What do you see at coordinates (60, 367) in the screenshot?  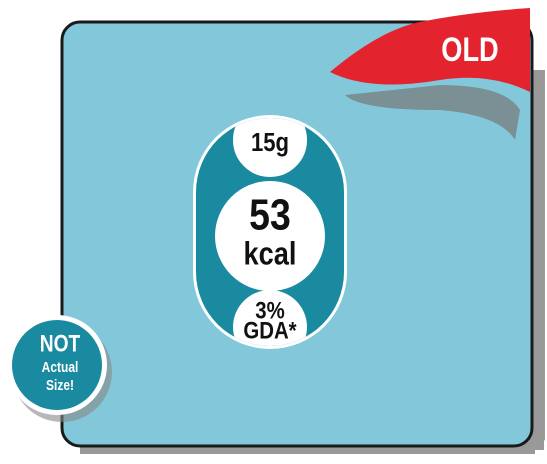 I see `note-line: Actual` at bounding box center [60, 367].